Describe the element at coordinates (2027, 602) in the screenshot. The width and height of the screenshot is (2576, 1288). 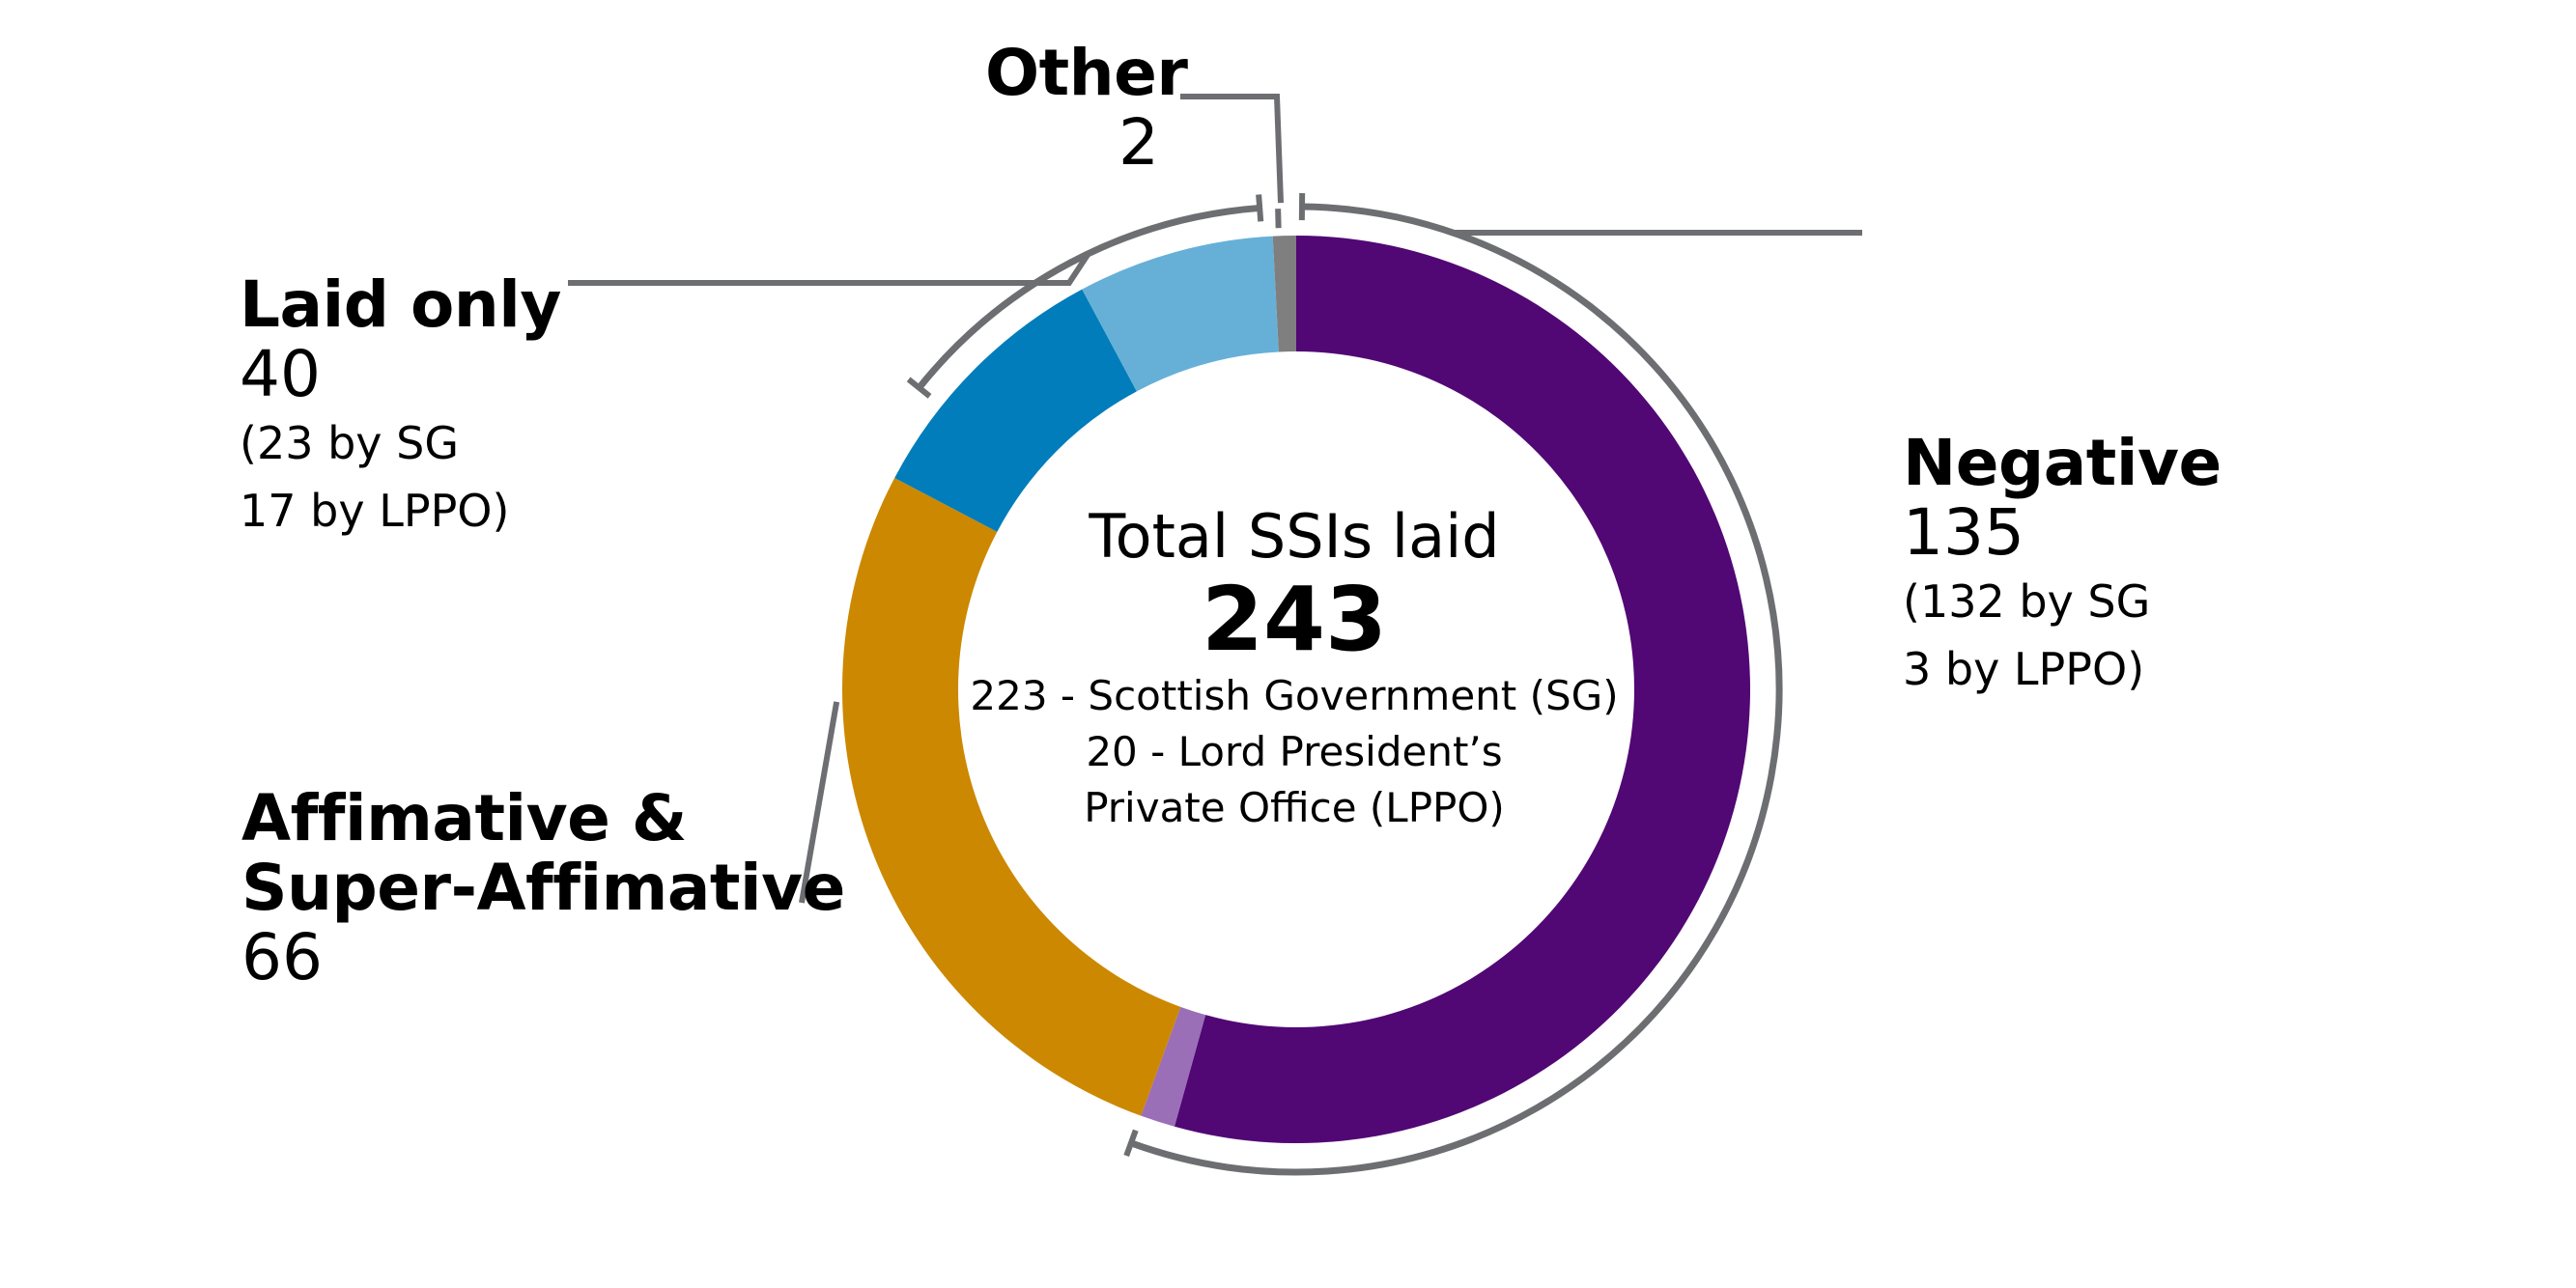
I see `label-negative-note-sg: (132 by SG` at that location.